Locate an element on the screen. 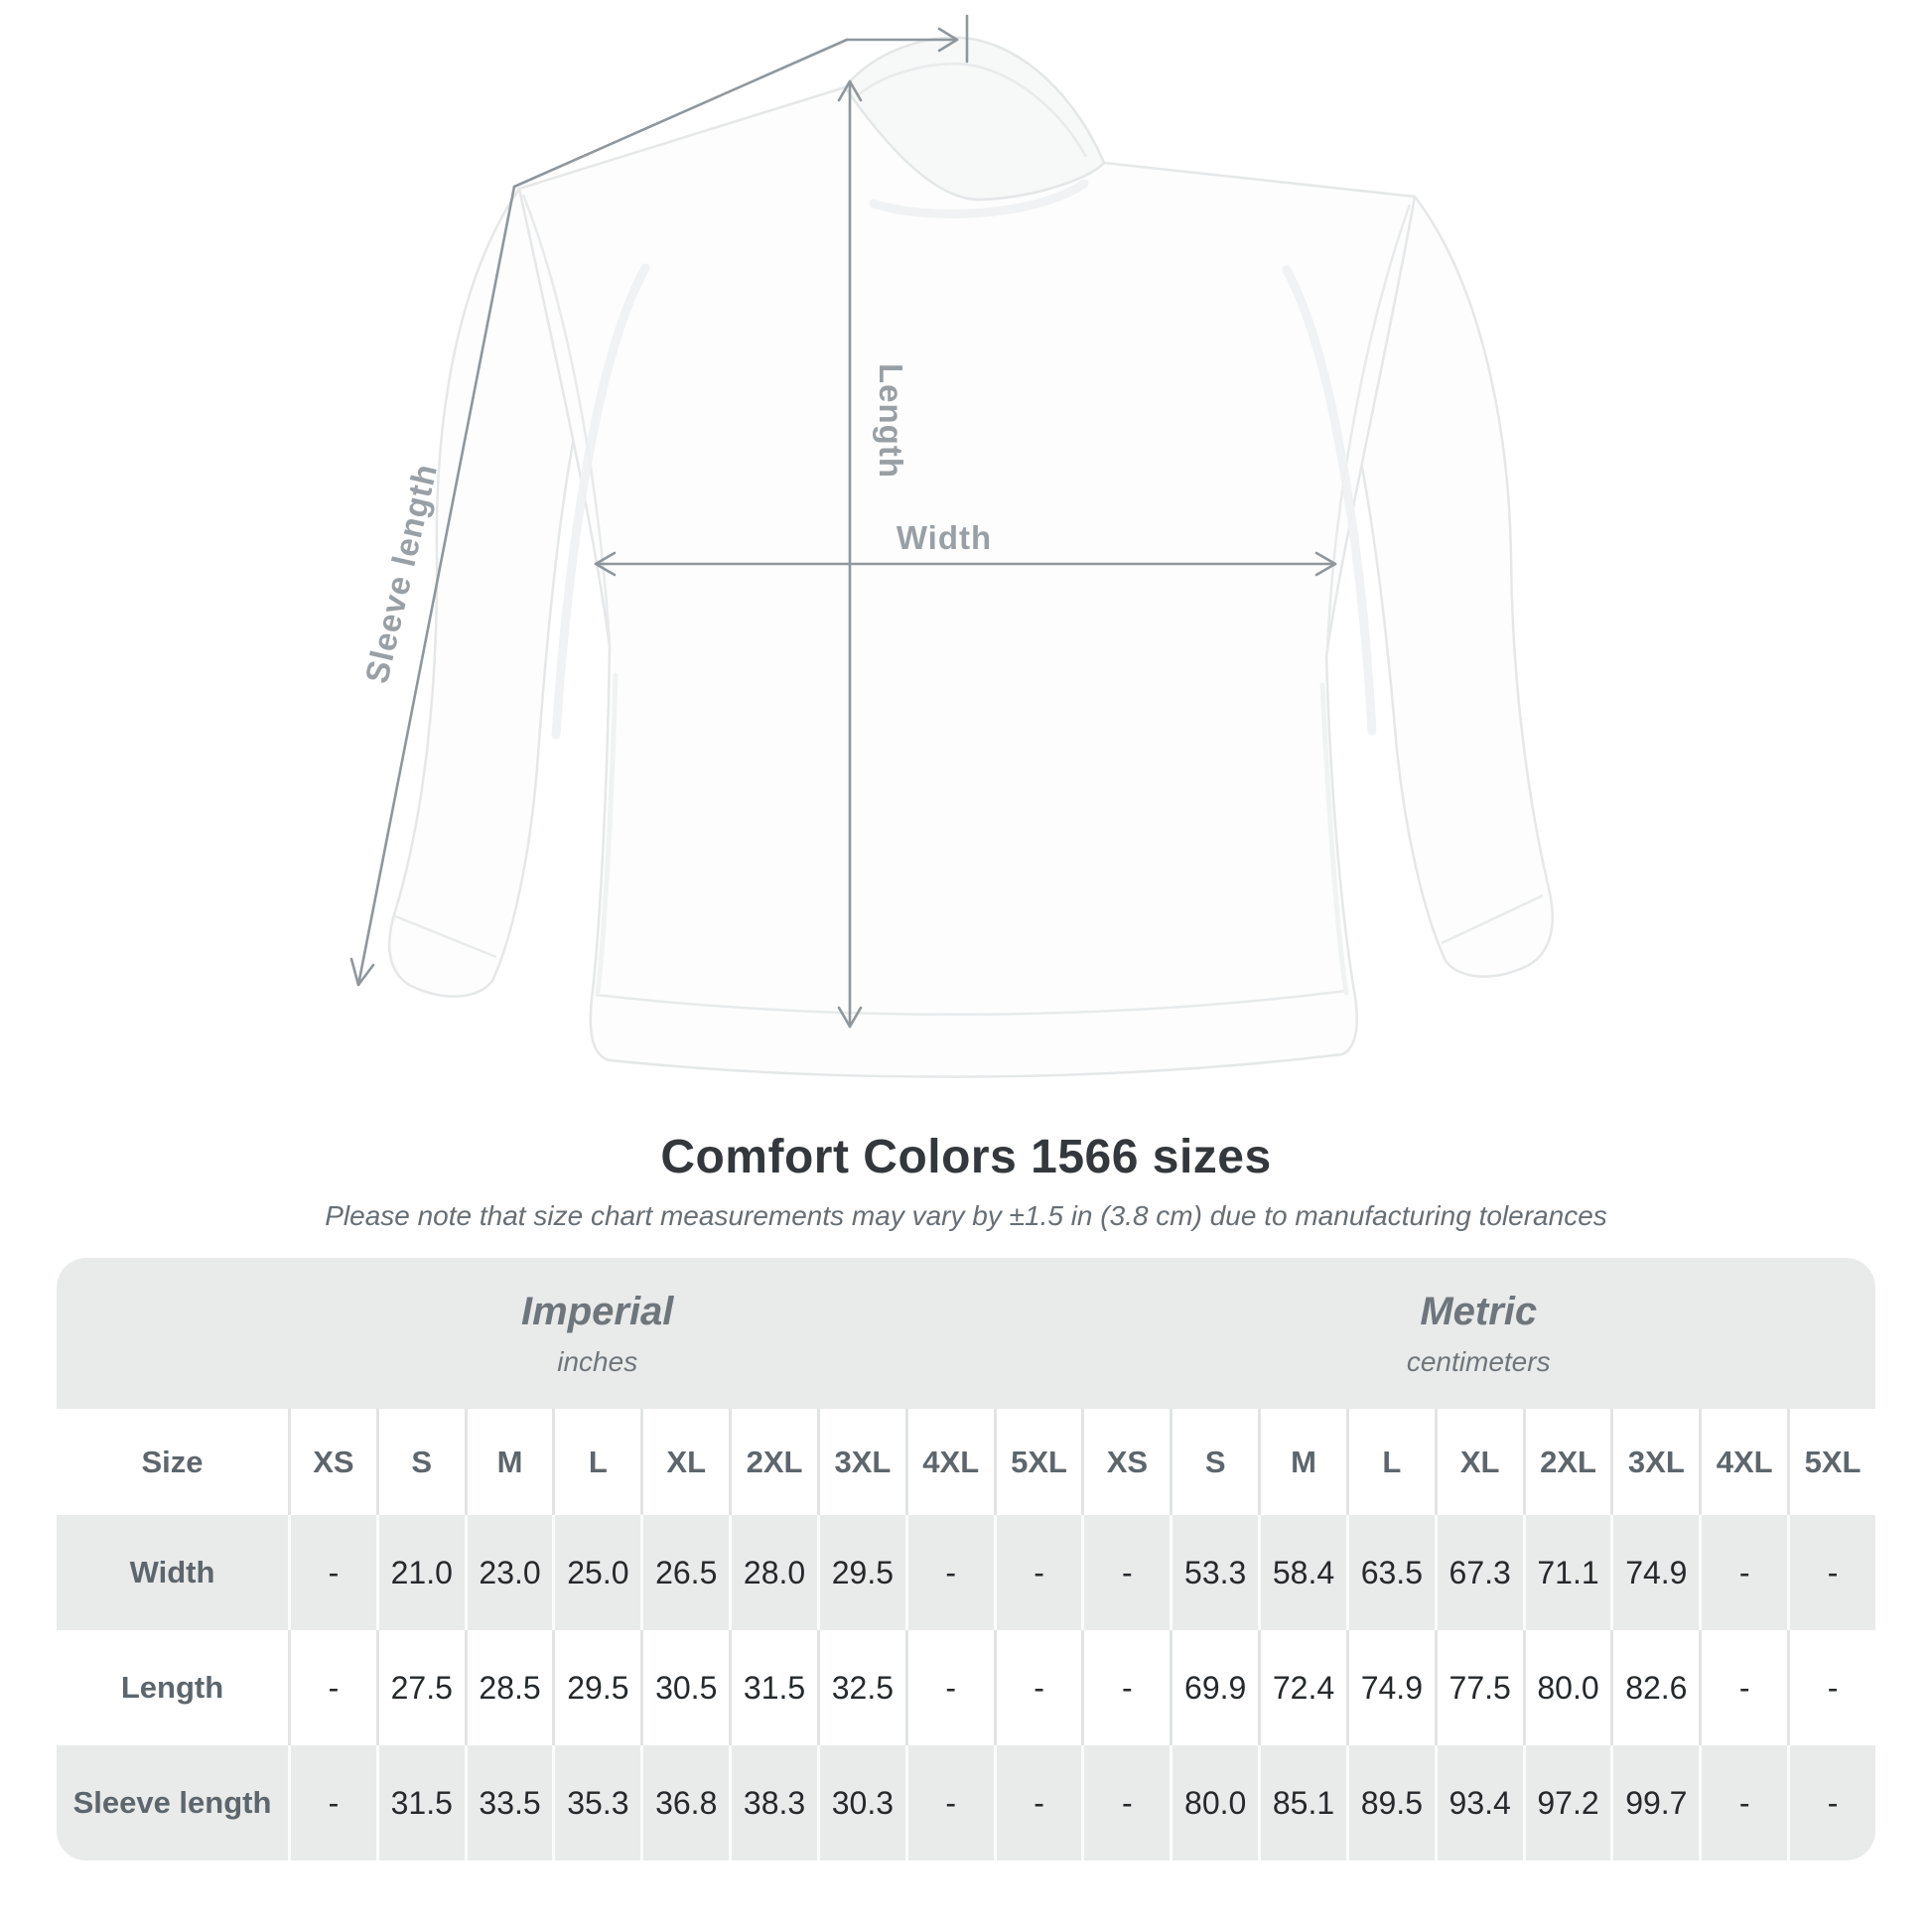  size-corner-label: Size is located at coordinates (172, 1462).